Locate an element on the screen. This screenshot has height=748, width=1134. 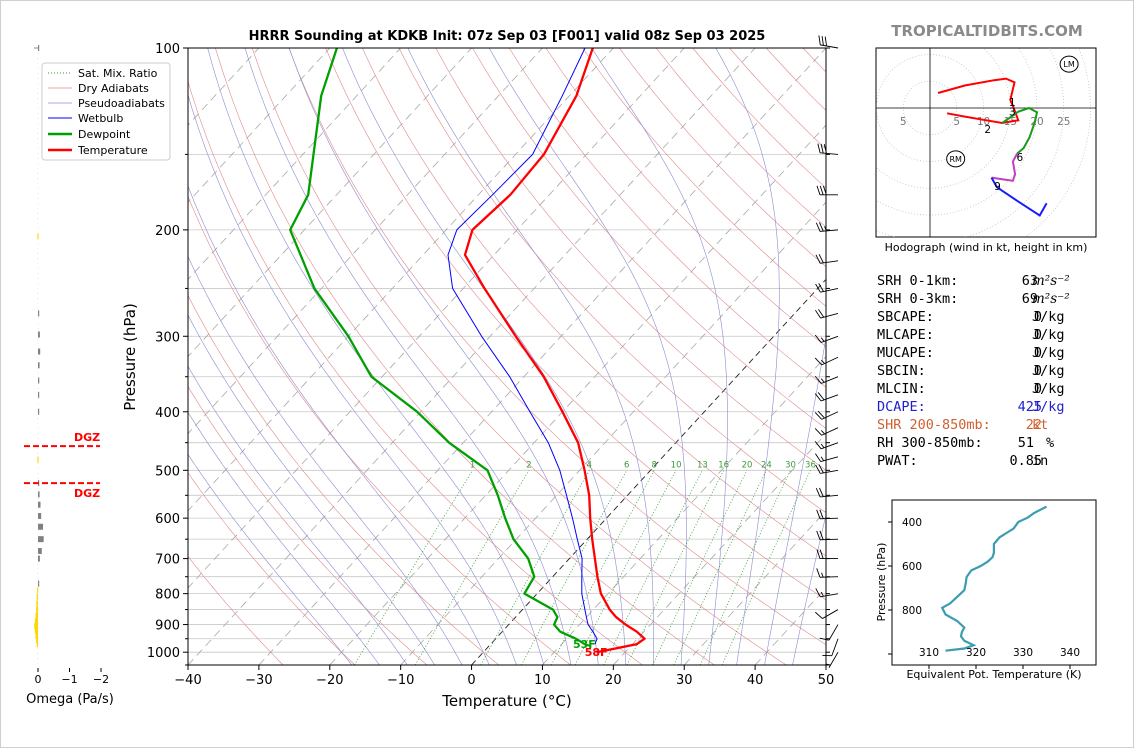
mixing-ratio-label: 13 is located at coordinates (702, 465).